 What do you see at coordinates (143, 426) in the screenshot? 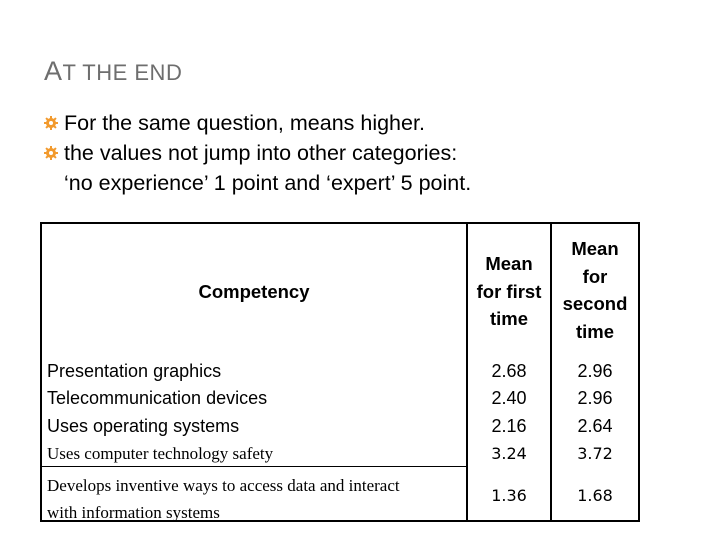
I see `table-row-3-competency: Uses operating systems` at bounding box center [143, 426].